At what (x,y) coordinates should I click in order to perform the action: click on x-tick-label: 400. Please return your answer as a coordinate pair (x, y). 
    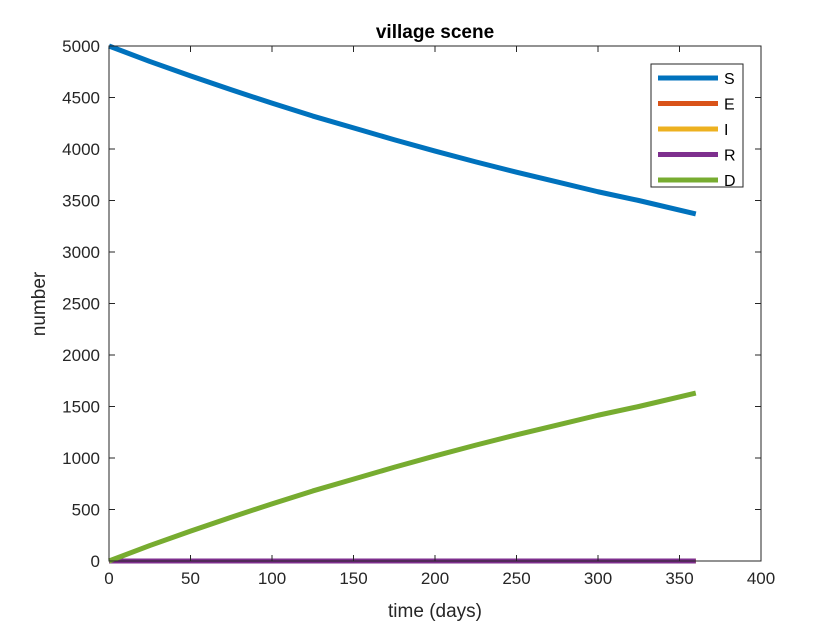
    Looking at the image, I should click on (761, 578).